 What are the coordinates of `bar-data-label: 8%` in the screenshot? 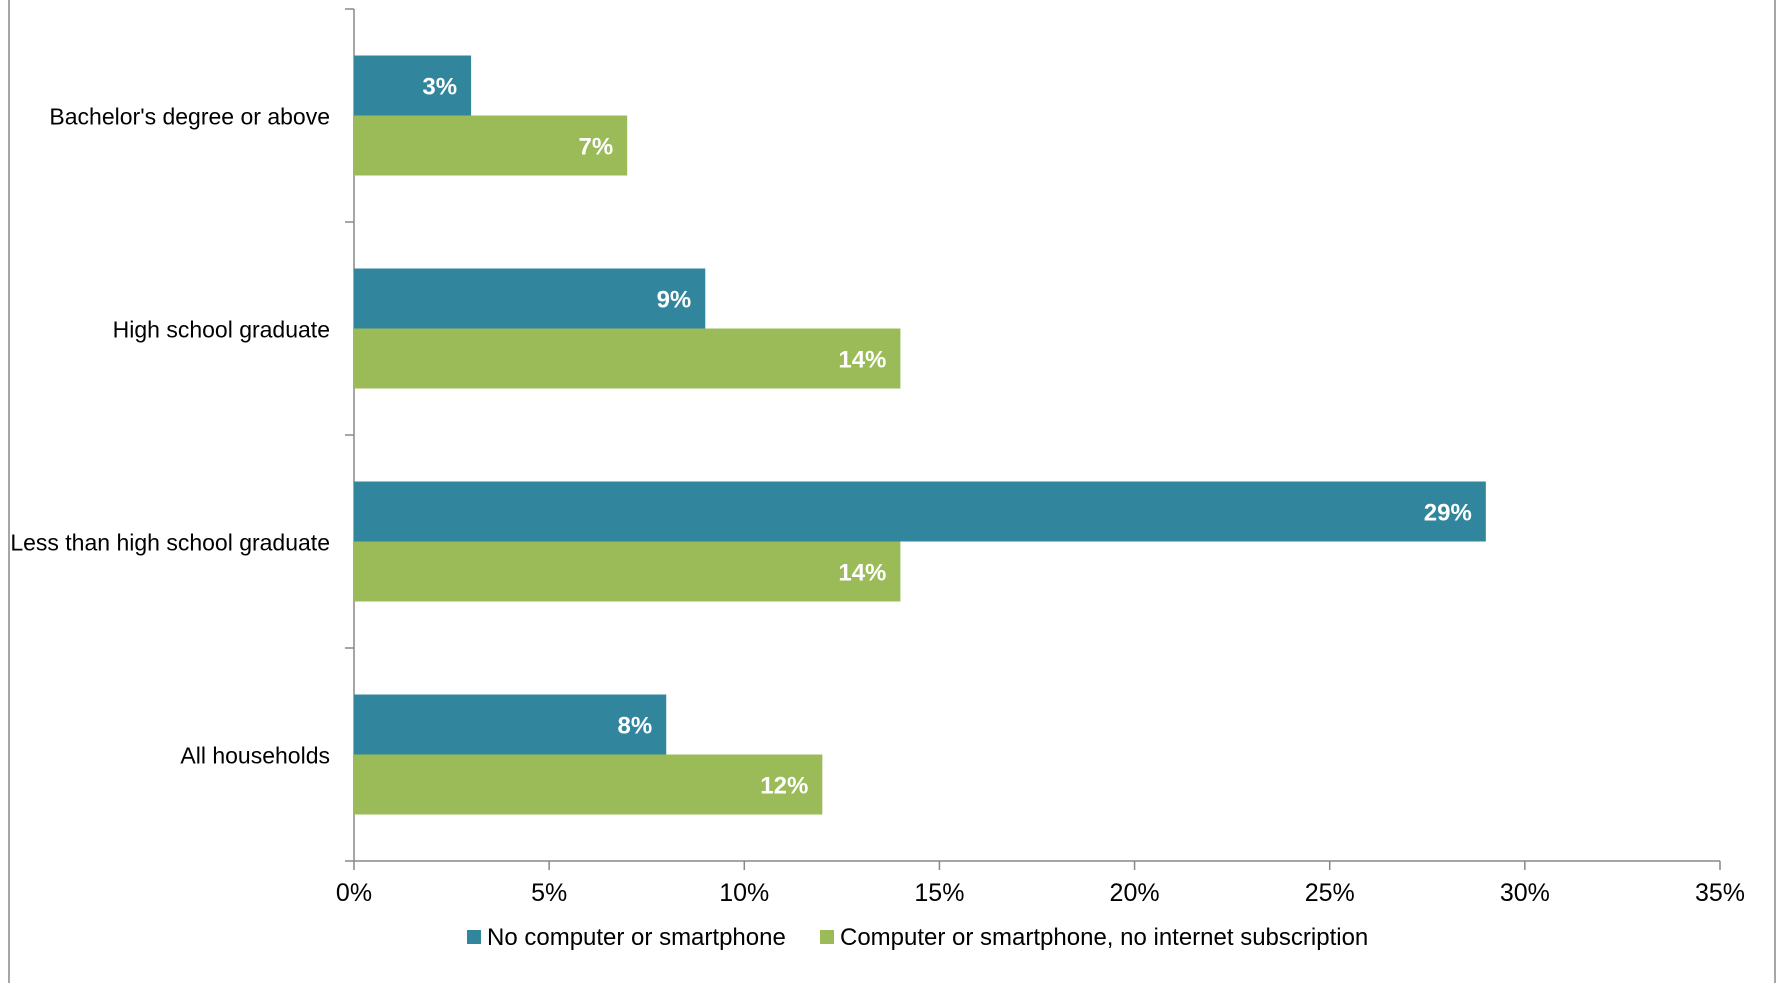 It's located at (635, 726).